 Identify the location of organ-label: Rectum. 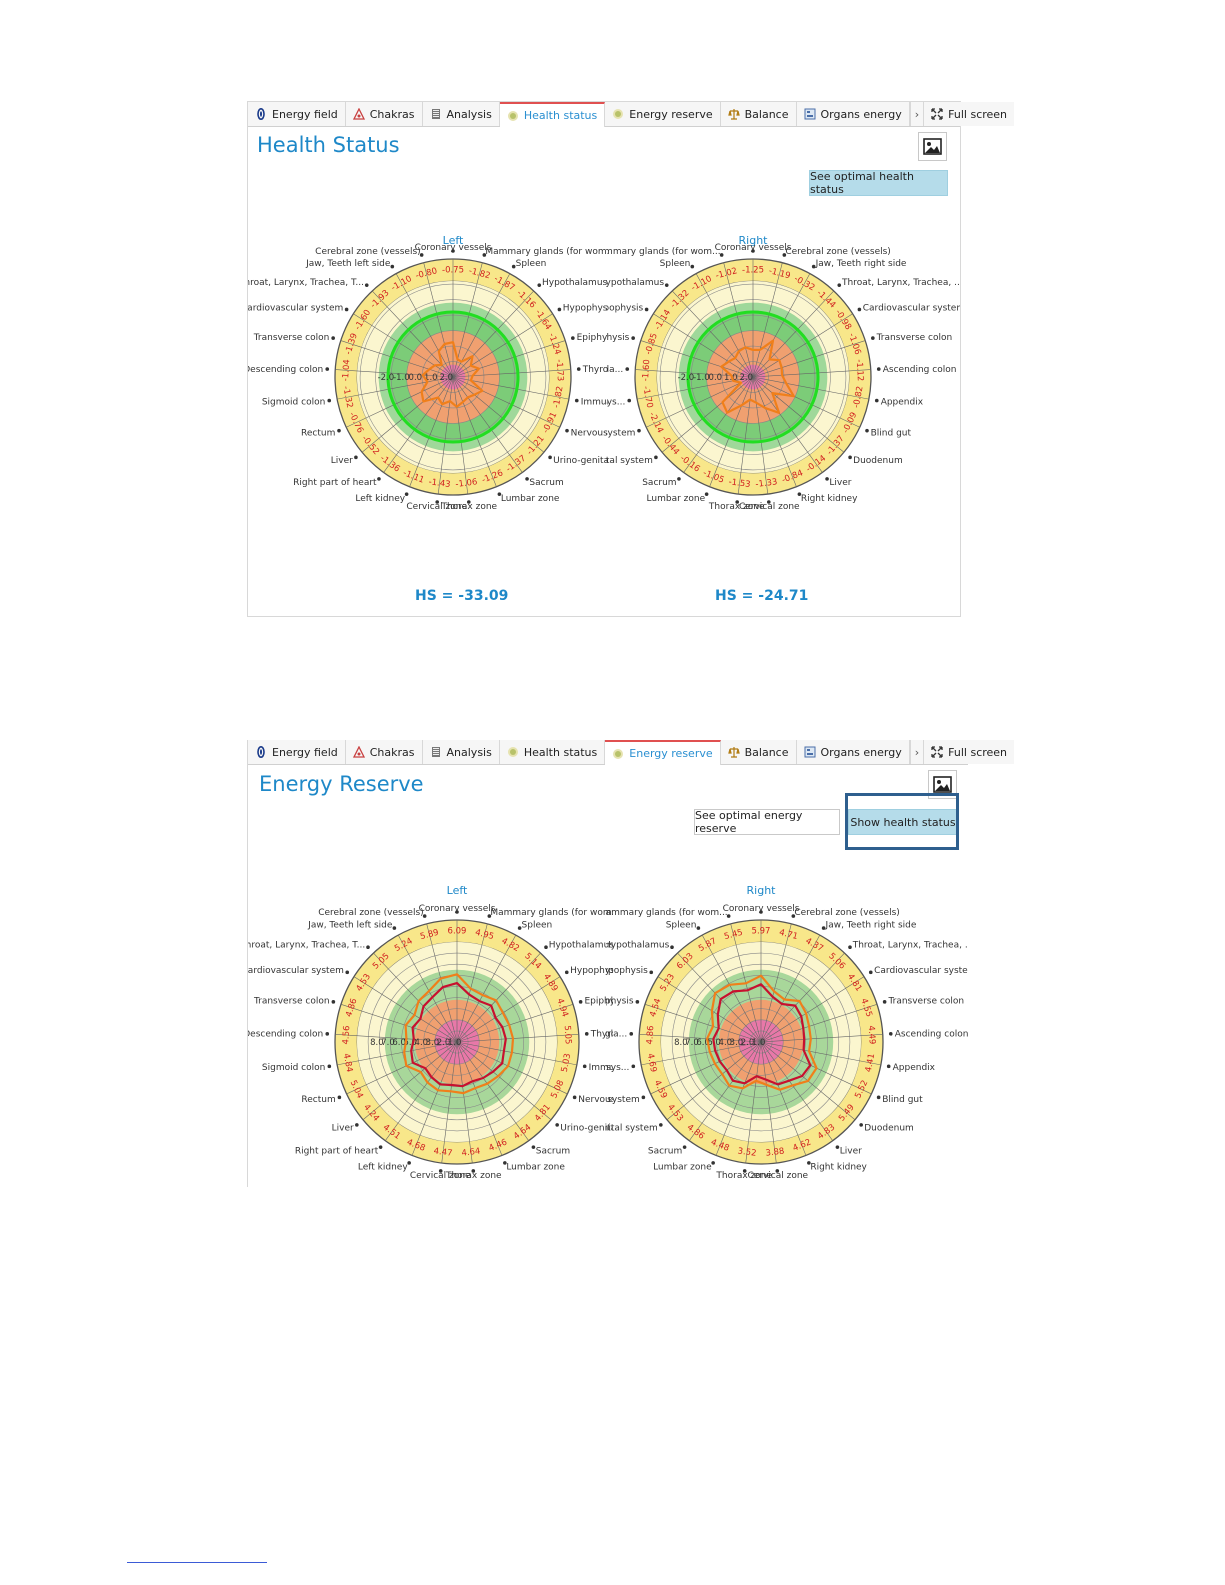
(318, 433).